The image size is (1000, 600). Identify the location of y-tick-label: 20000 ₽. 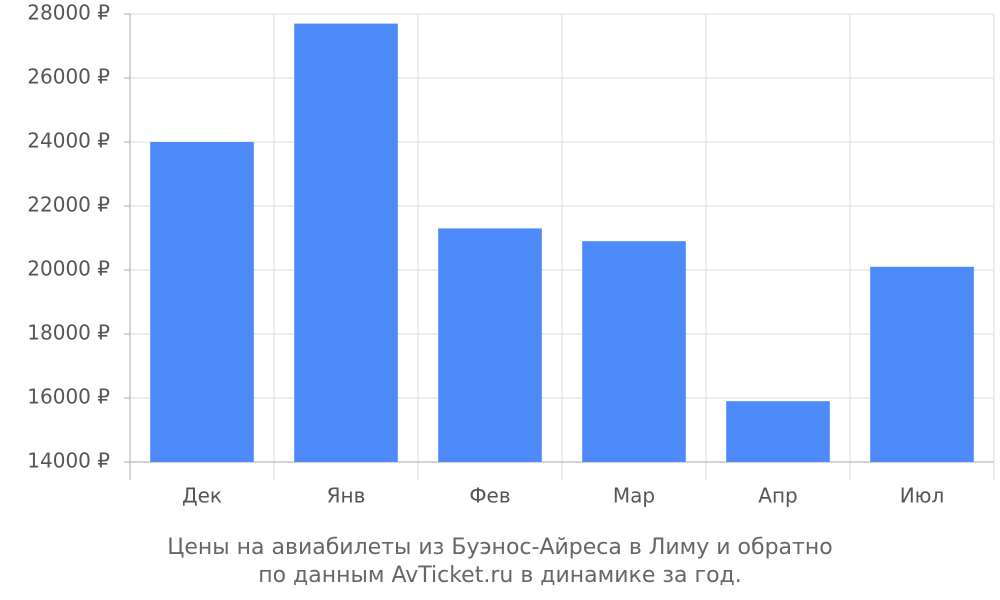
(68, 269).